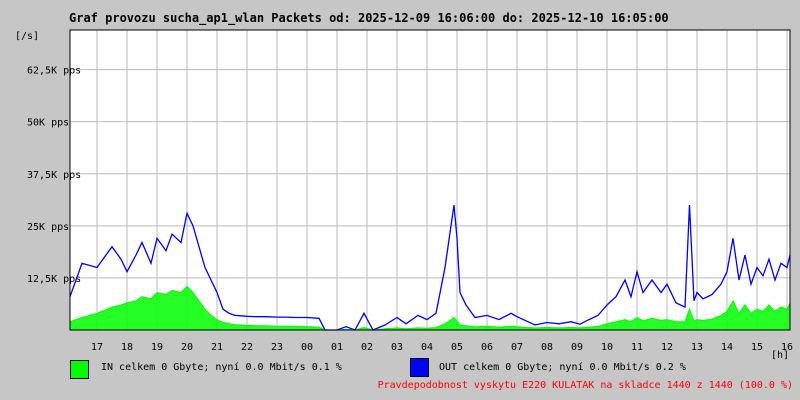 This screenshot has width=800, height=400. Describe the element at coordinates (419, 367) in the screenshot. I see `legend-swatch-out` at that location.